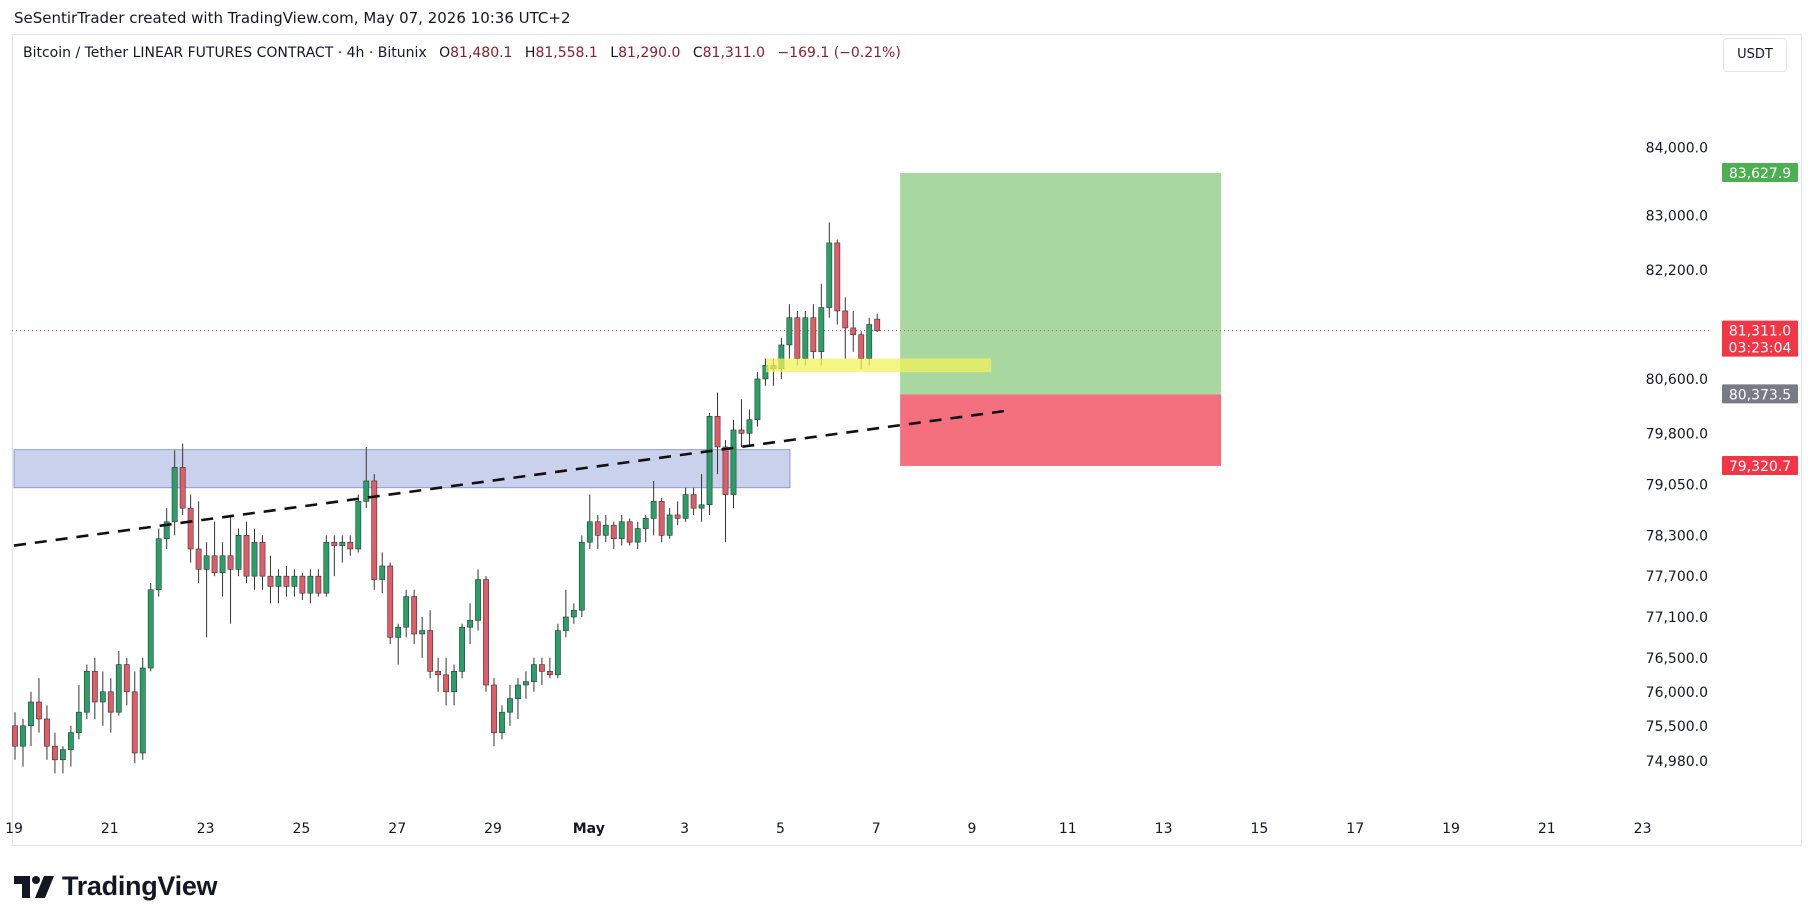  What do you see at coordinates (1355, 829) in the screenshot?
I see `x-tick-label: 17` at bounding box center [1355, 829].